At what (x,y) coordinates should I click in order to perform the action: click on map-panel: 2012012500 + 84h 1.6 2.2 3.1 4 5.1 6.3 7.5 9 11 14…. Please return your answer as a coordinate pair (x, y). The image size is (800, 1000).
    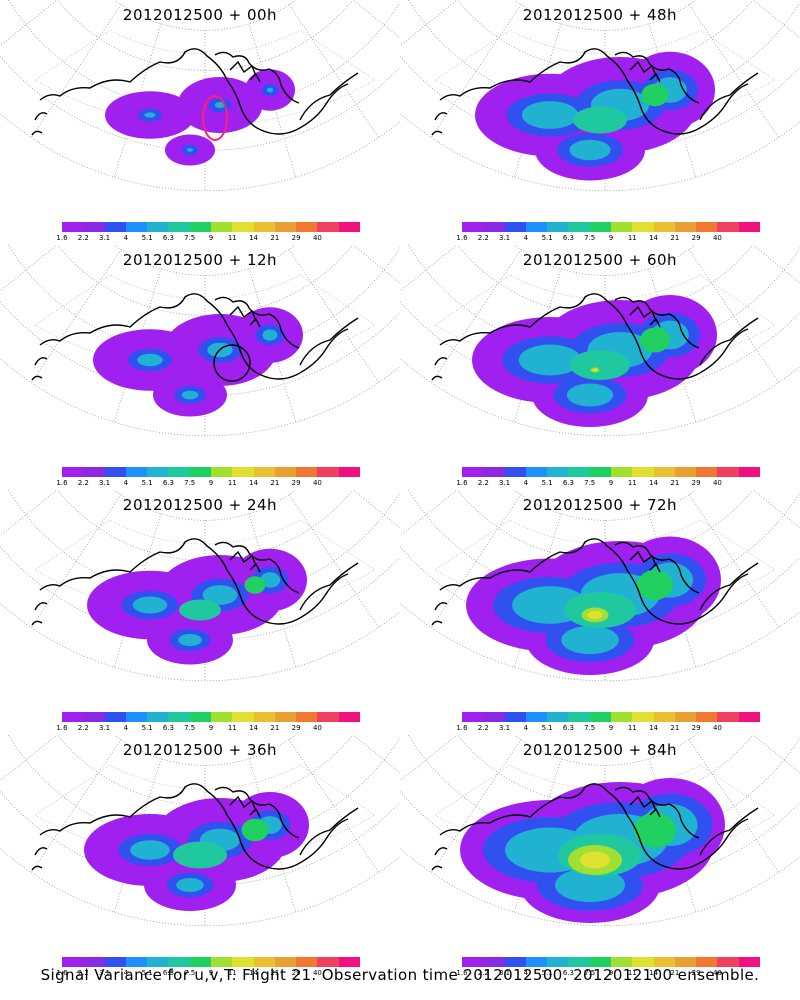
    Looking at the image, I should click on (600, 857).